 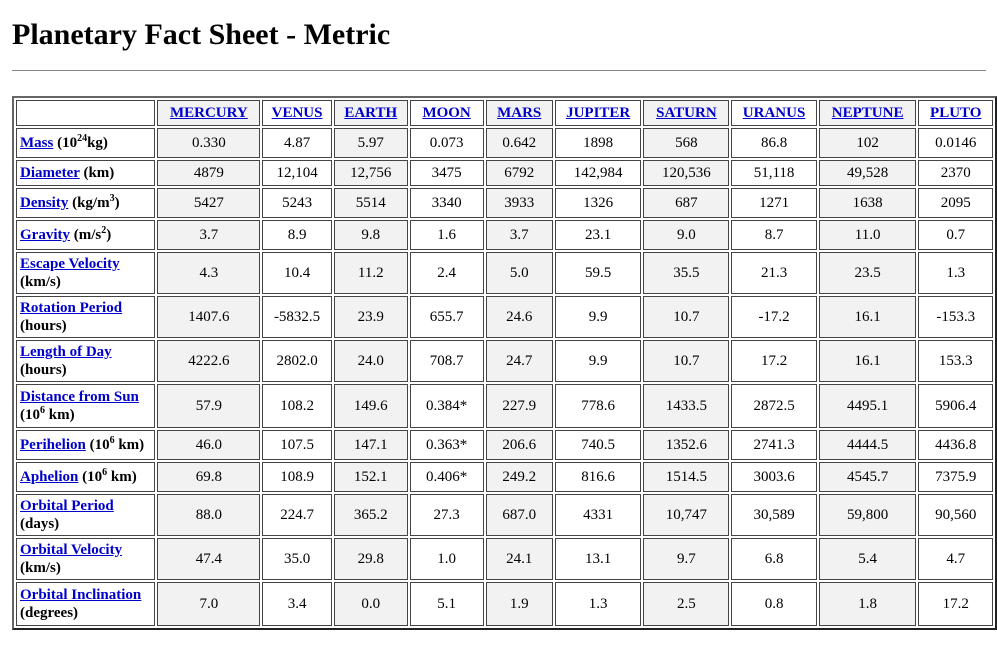 I want to click on table-cell: 21.3, so click(x=774, y=273).